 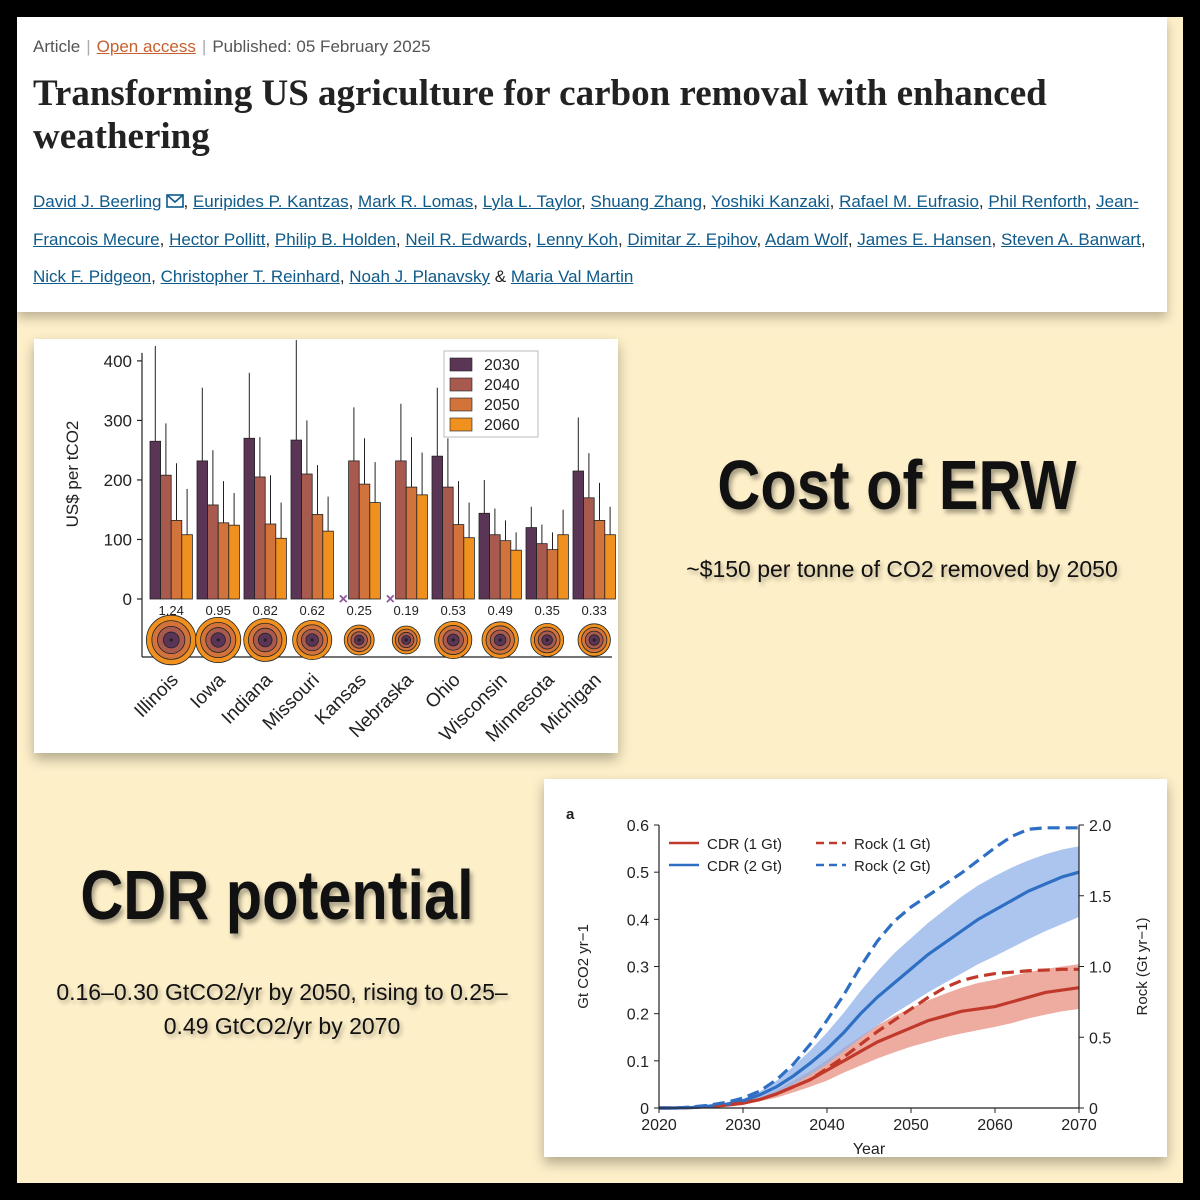 I want to click on y-tick-label: 0.1, so click(x=638, y=1062).